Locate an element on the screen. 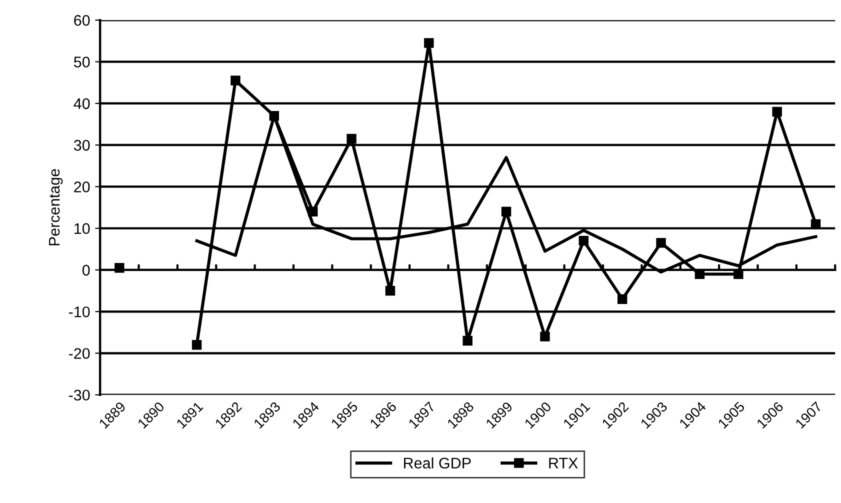 The height and width of the screenshot is (503, 841). legend-label: RTX is located at coordinates (563, 463).